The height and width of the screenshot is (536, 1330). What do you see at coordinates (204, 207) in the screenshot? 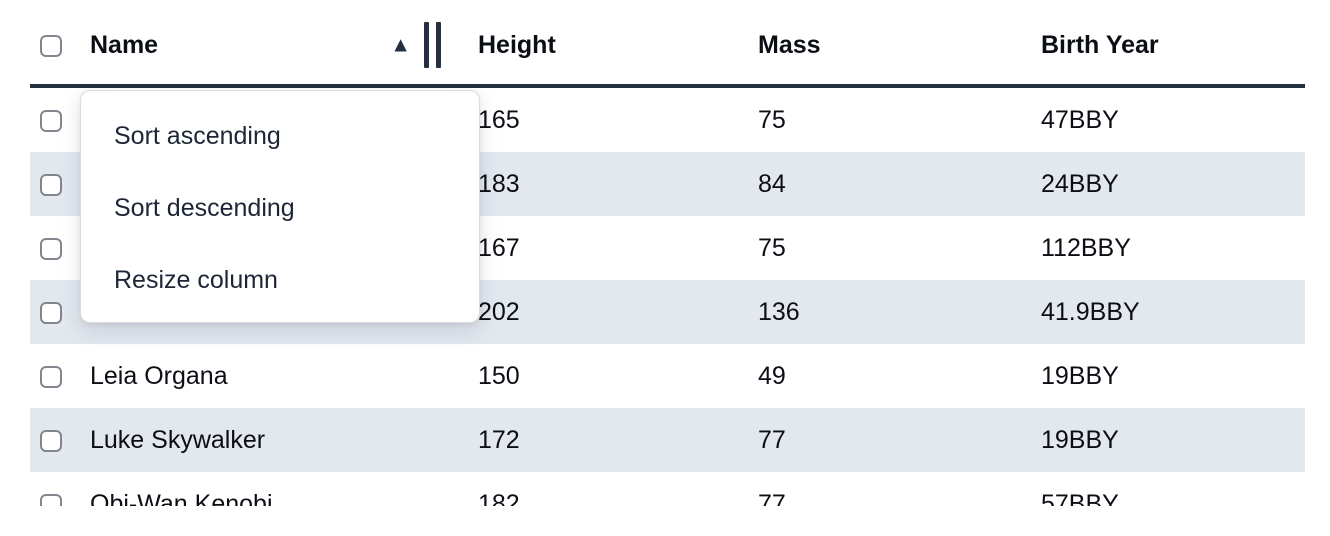
I see `context-menu-item-label: Sort descending` at bounding box center [204, 207].